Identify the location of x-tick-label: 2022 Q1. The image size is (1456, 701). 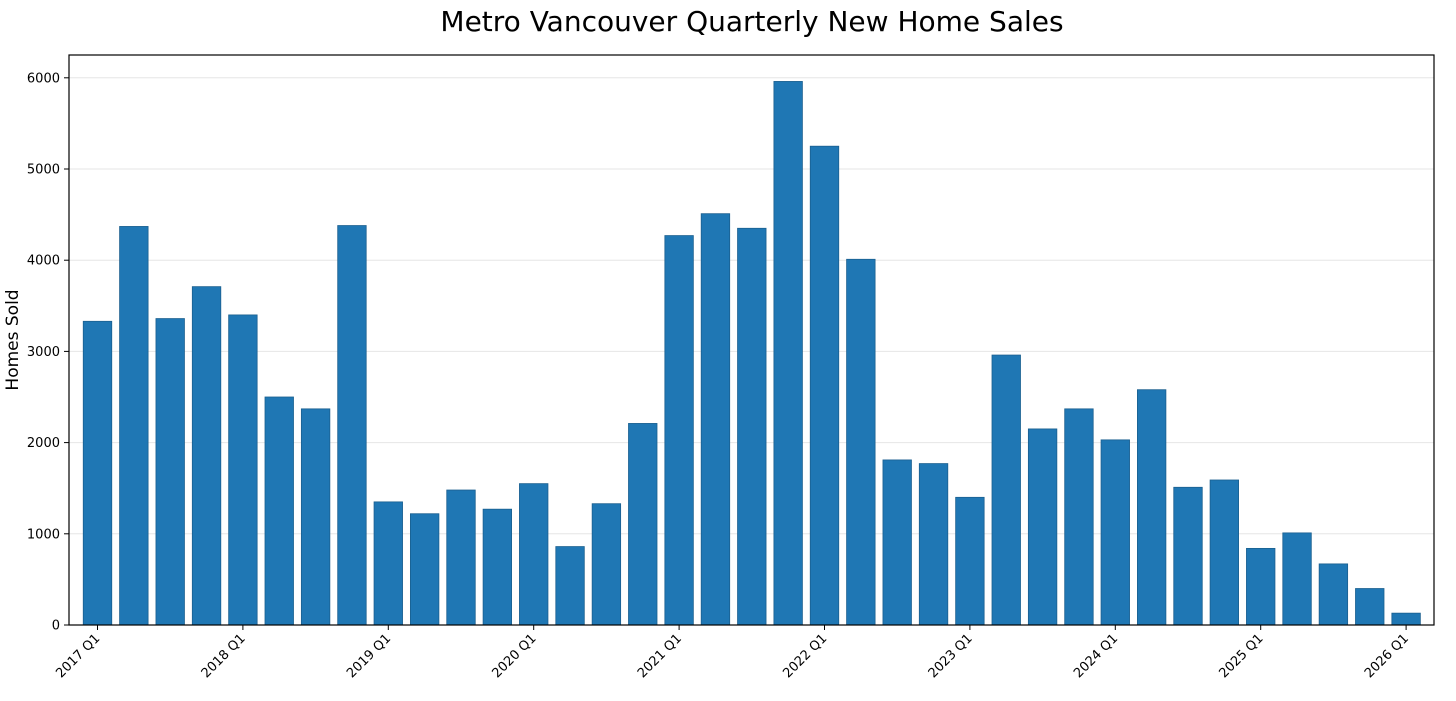
(805, 656).